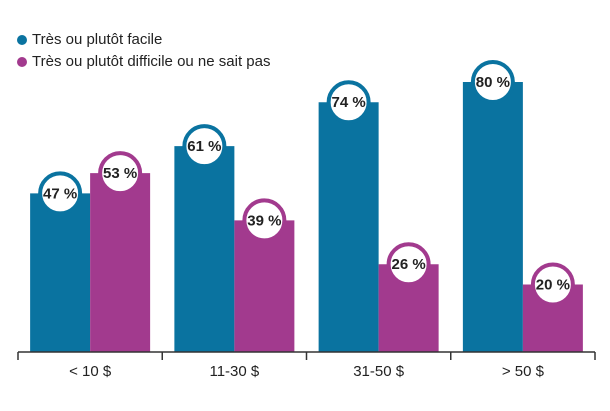 This screenshot has width=610, height=411. Describe the element at coordinates (234, 371) in the screenshot. I see `x-tick-label: 11-30 $` at that location.